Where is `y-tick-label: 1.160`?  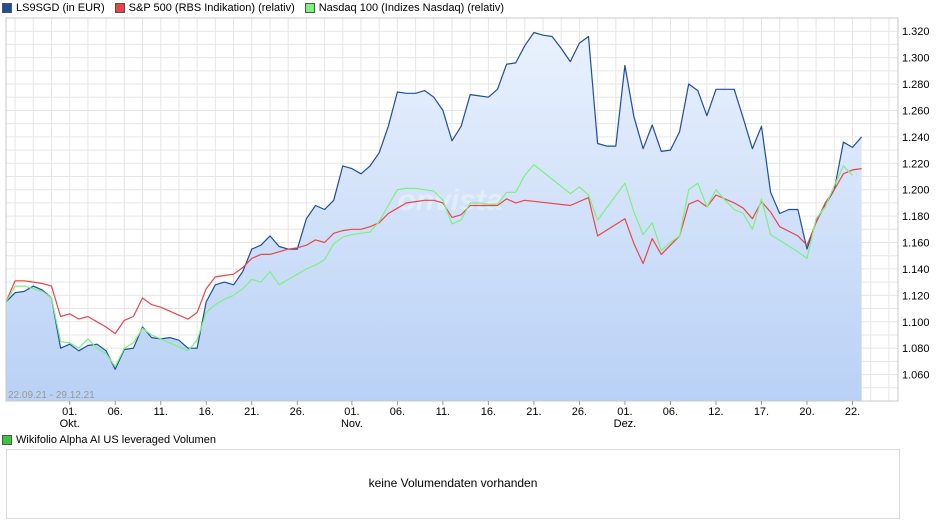 y-tick-label: 1.160 is located at coordinates (916, 244).